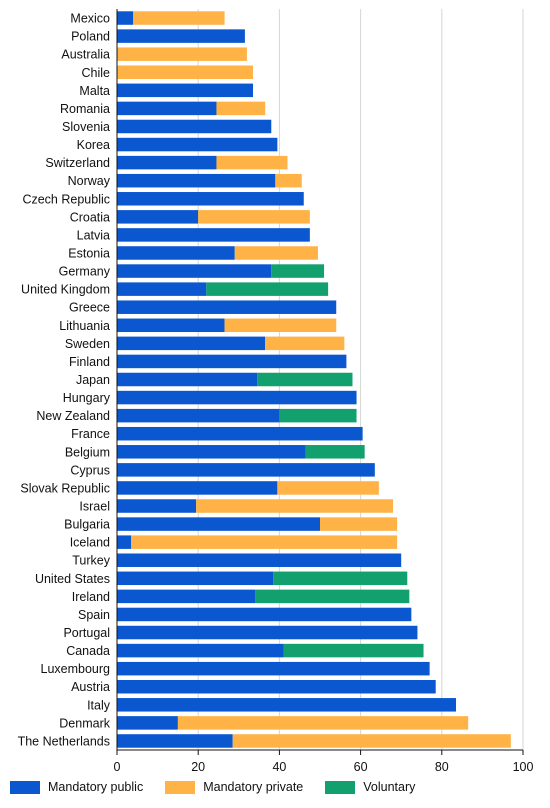 Image resolution: width=550 pixels, height=808 pixels. Describe the element at coordinates (117, 767) in the screenshot. I see `x-tick-label: 0` at that location.